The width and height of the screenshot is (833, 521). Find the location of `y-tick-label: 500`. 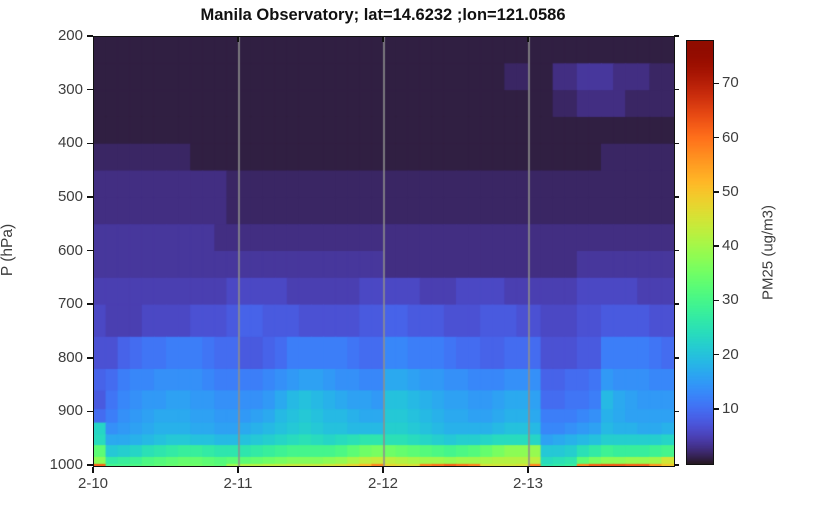

y-tick-label: 500 is located at coordinates (70, 196).